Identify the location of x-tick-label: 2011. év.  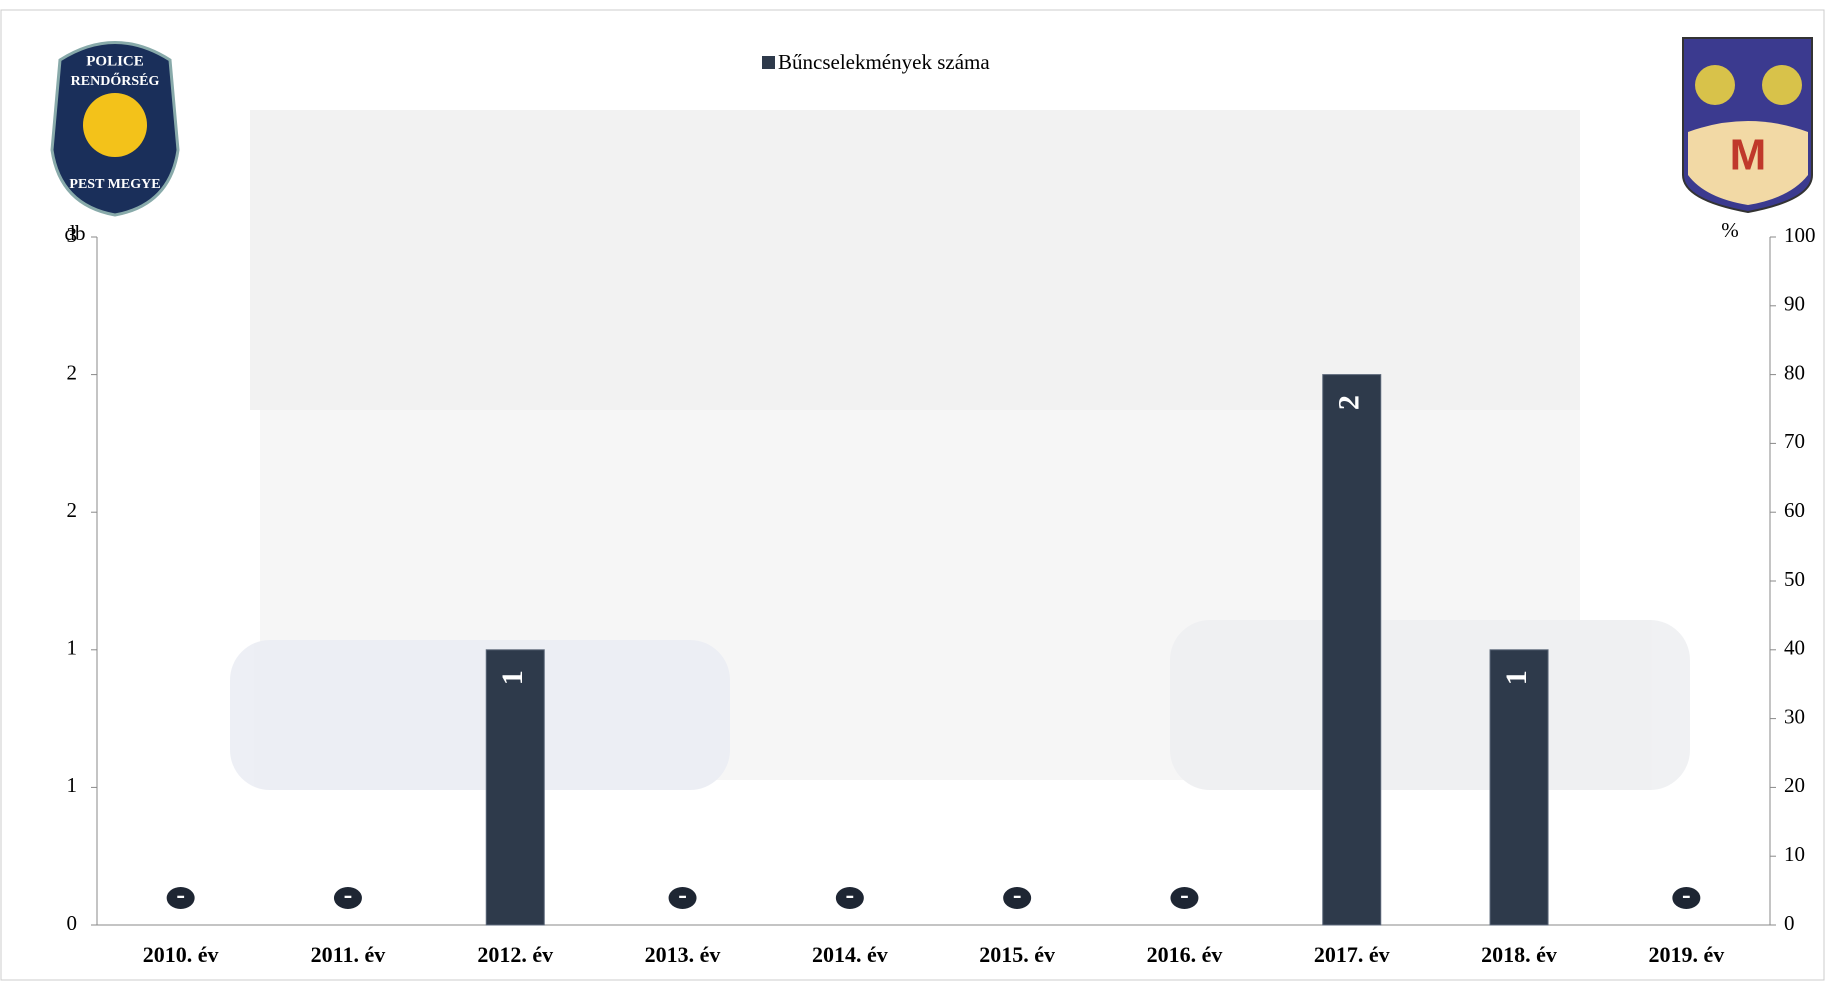
(348, 954).